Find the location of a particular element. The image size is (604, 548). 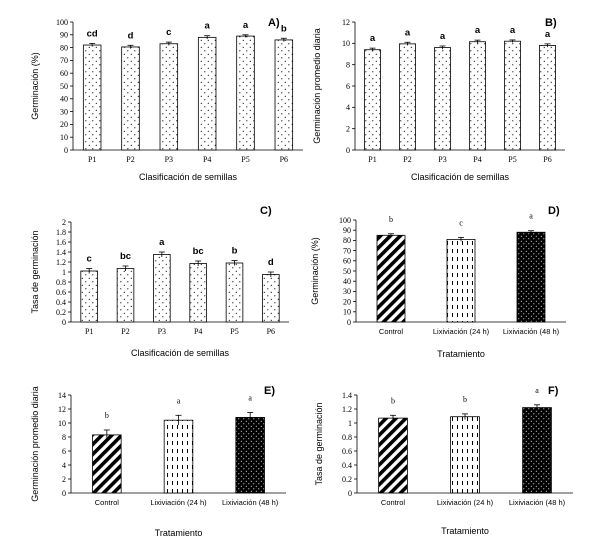

y-tick-label: 12 is located at coordinates (346, 22).